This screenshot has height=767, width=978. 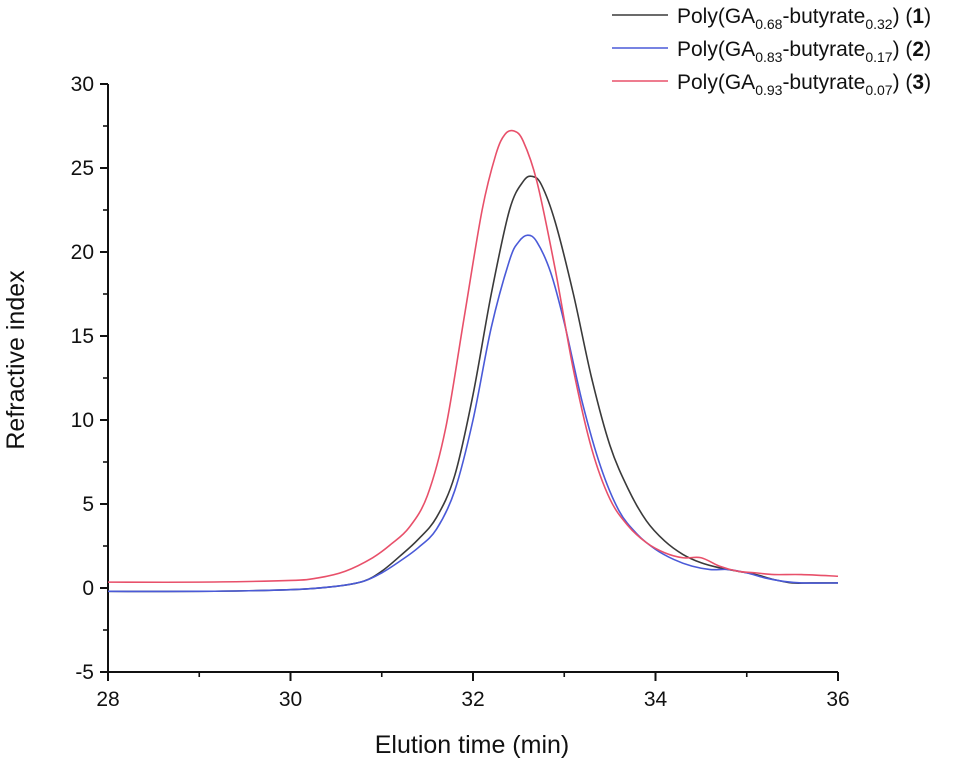 What do you see at coordinates (878, 57) in the screenshot?
I see `legend-text-part: 0.17` at bounding box center [878, 57].